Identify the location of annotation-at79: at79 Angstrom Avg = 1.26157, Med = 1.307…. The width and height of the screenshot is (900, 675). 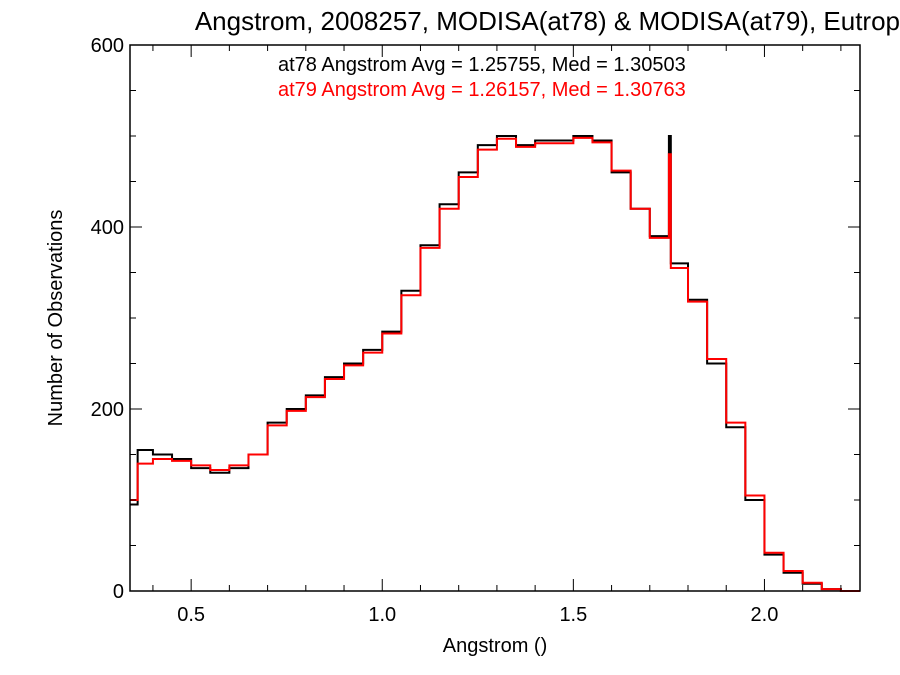
(482, 90).